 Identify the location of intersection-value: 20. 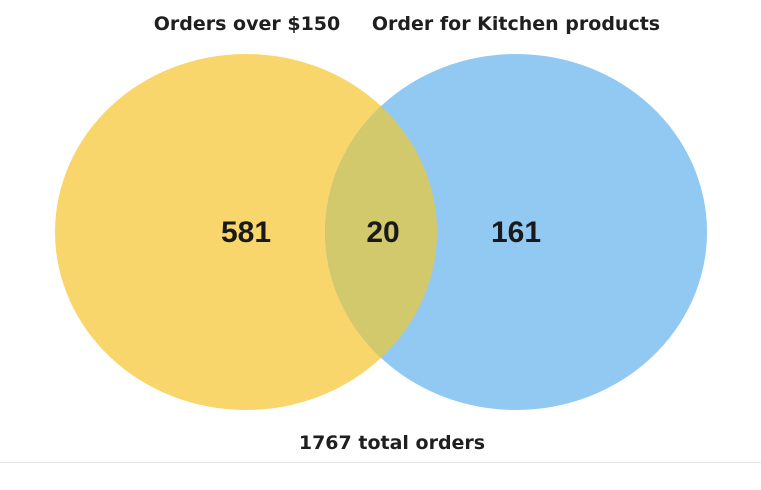
(382, 232).